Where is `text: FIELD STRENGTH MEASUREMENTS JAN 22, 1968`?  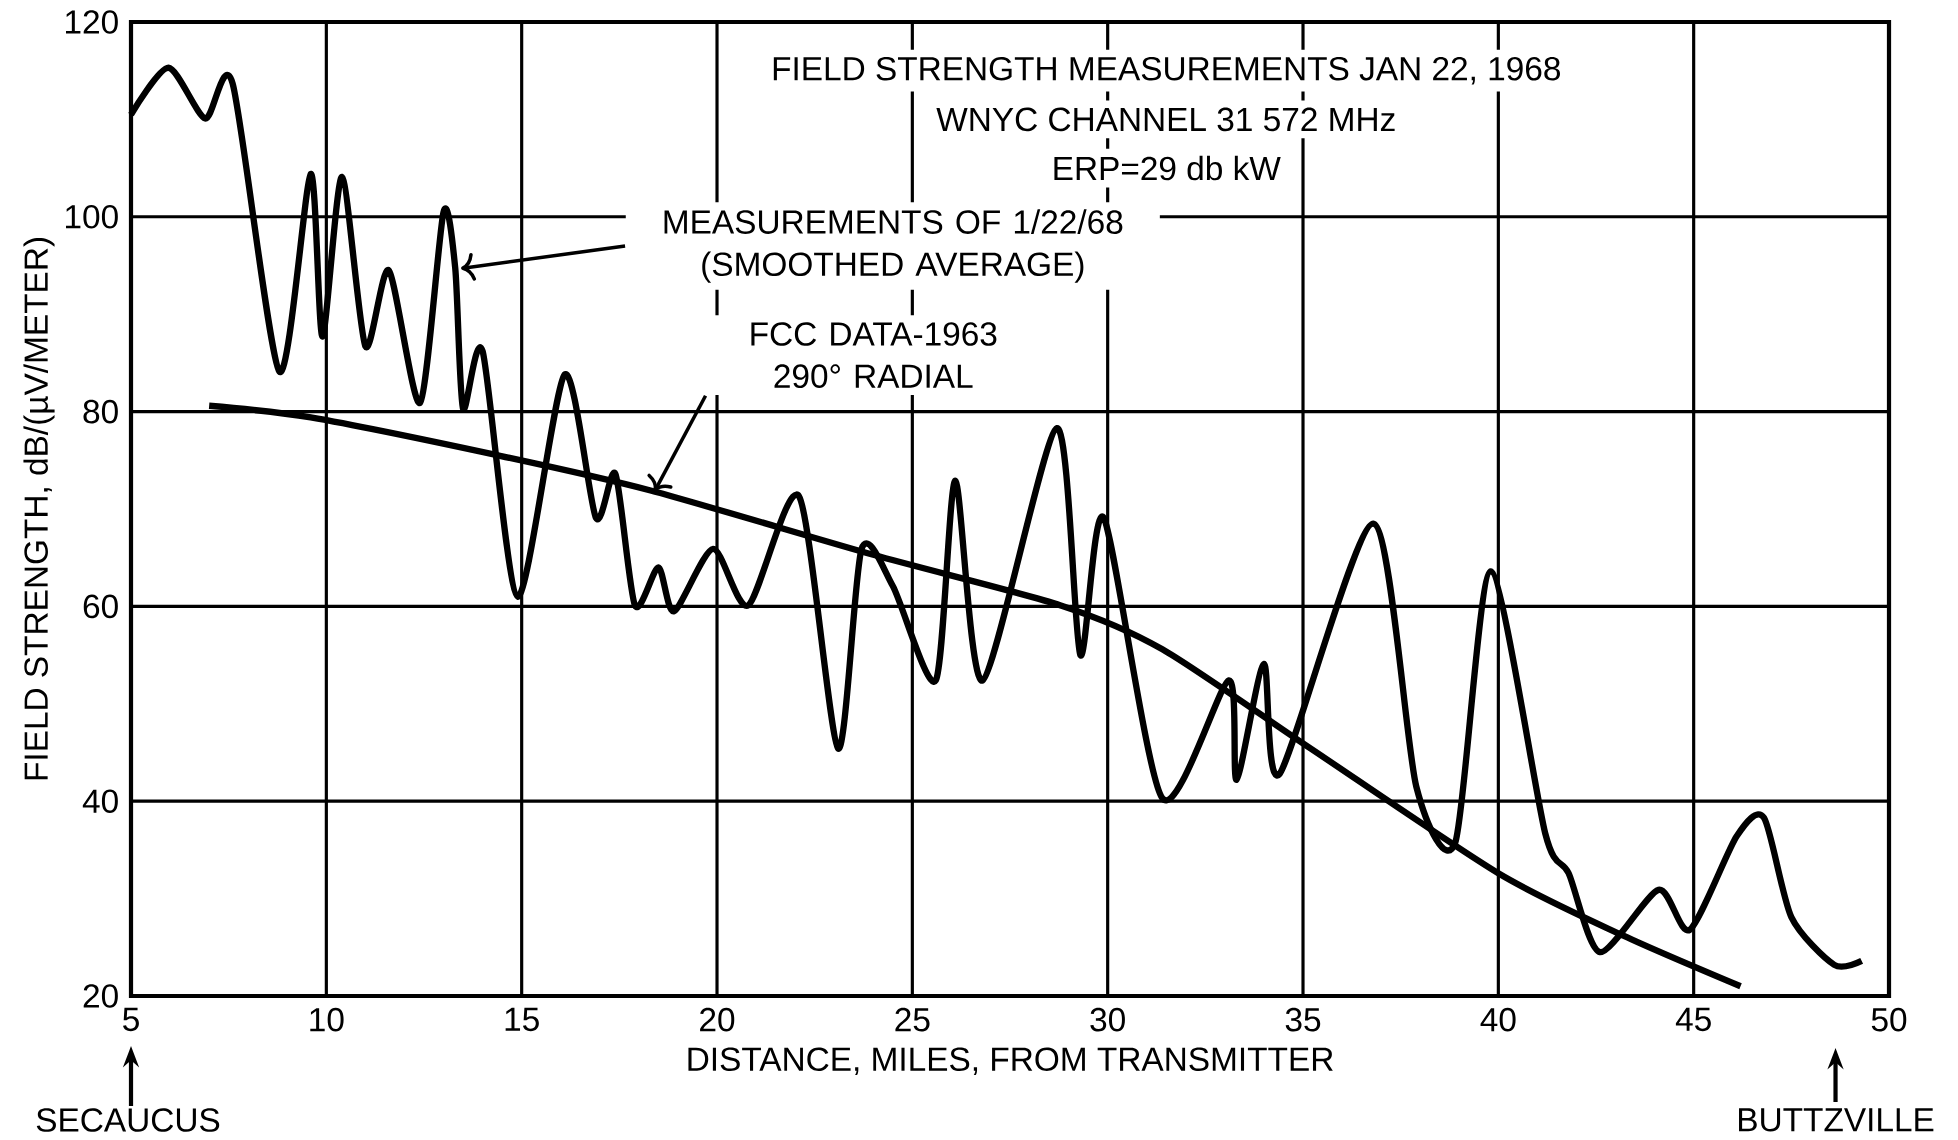 text: FIELD STRENGTH MEASUREMENTS JAN 22, 1968 is located at coordinates (1166, 70).